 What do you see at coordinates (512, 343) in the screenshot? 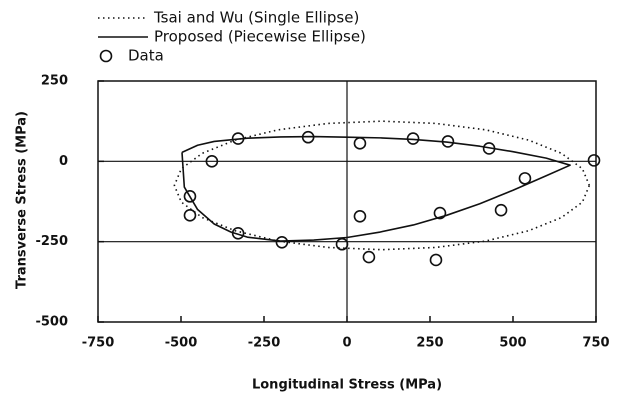
I see `x-tick-label: 500` at bounding box center [512, 343].